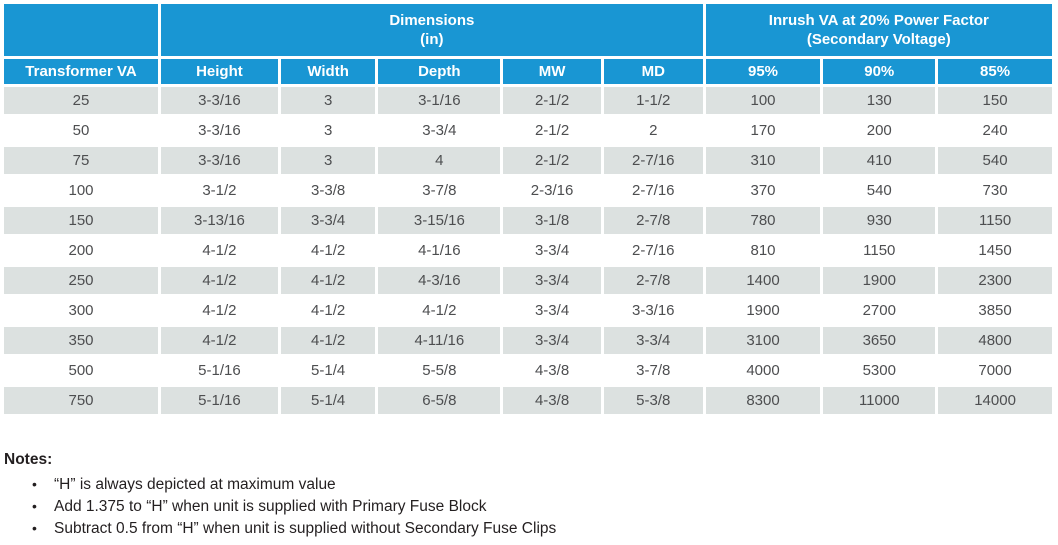 The image size is (1058, 545). What do you see at coordinates (763, 220) in the screenshot?
I see `table-cell: 780` at bounding box center [763, 220].